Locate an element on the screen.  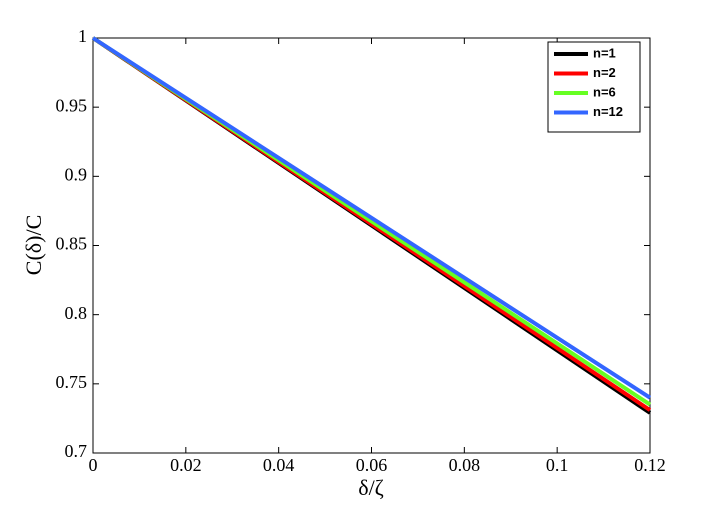
x-tick-label: 0.02 is located at coordinates (186, 465).